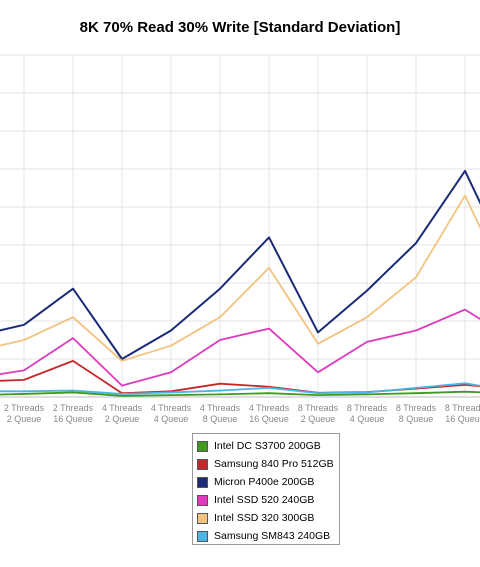  I want to click on legend-item: Samsung 840 Pro 512GB, so click(268, 464).